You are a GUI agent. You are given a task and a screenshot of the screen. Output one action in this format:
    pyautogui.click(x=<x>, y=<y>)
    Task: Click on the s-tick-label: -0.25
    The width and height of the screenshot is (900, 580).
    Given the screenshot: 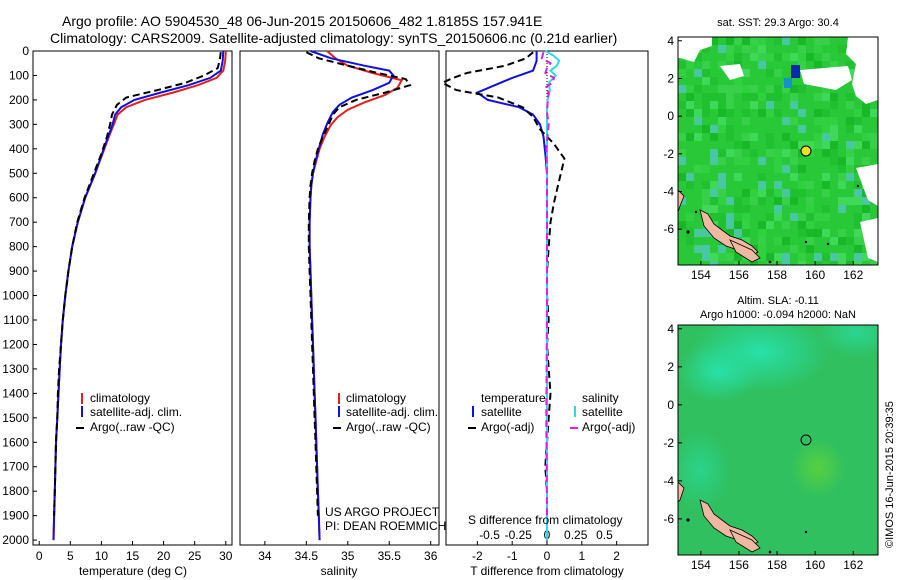 What is the action you would take?
    pyautogui.click(x=519, y=535)
    